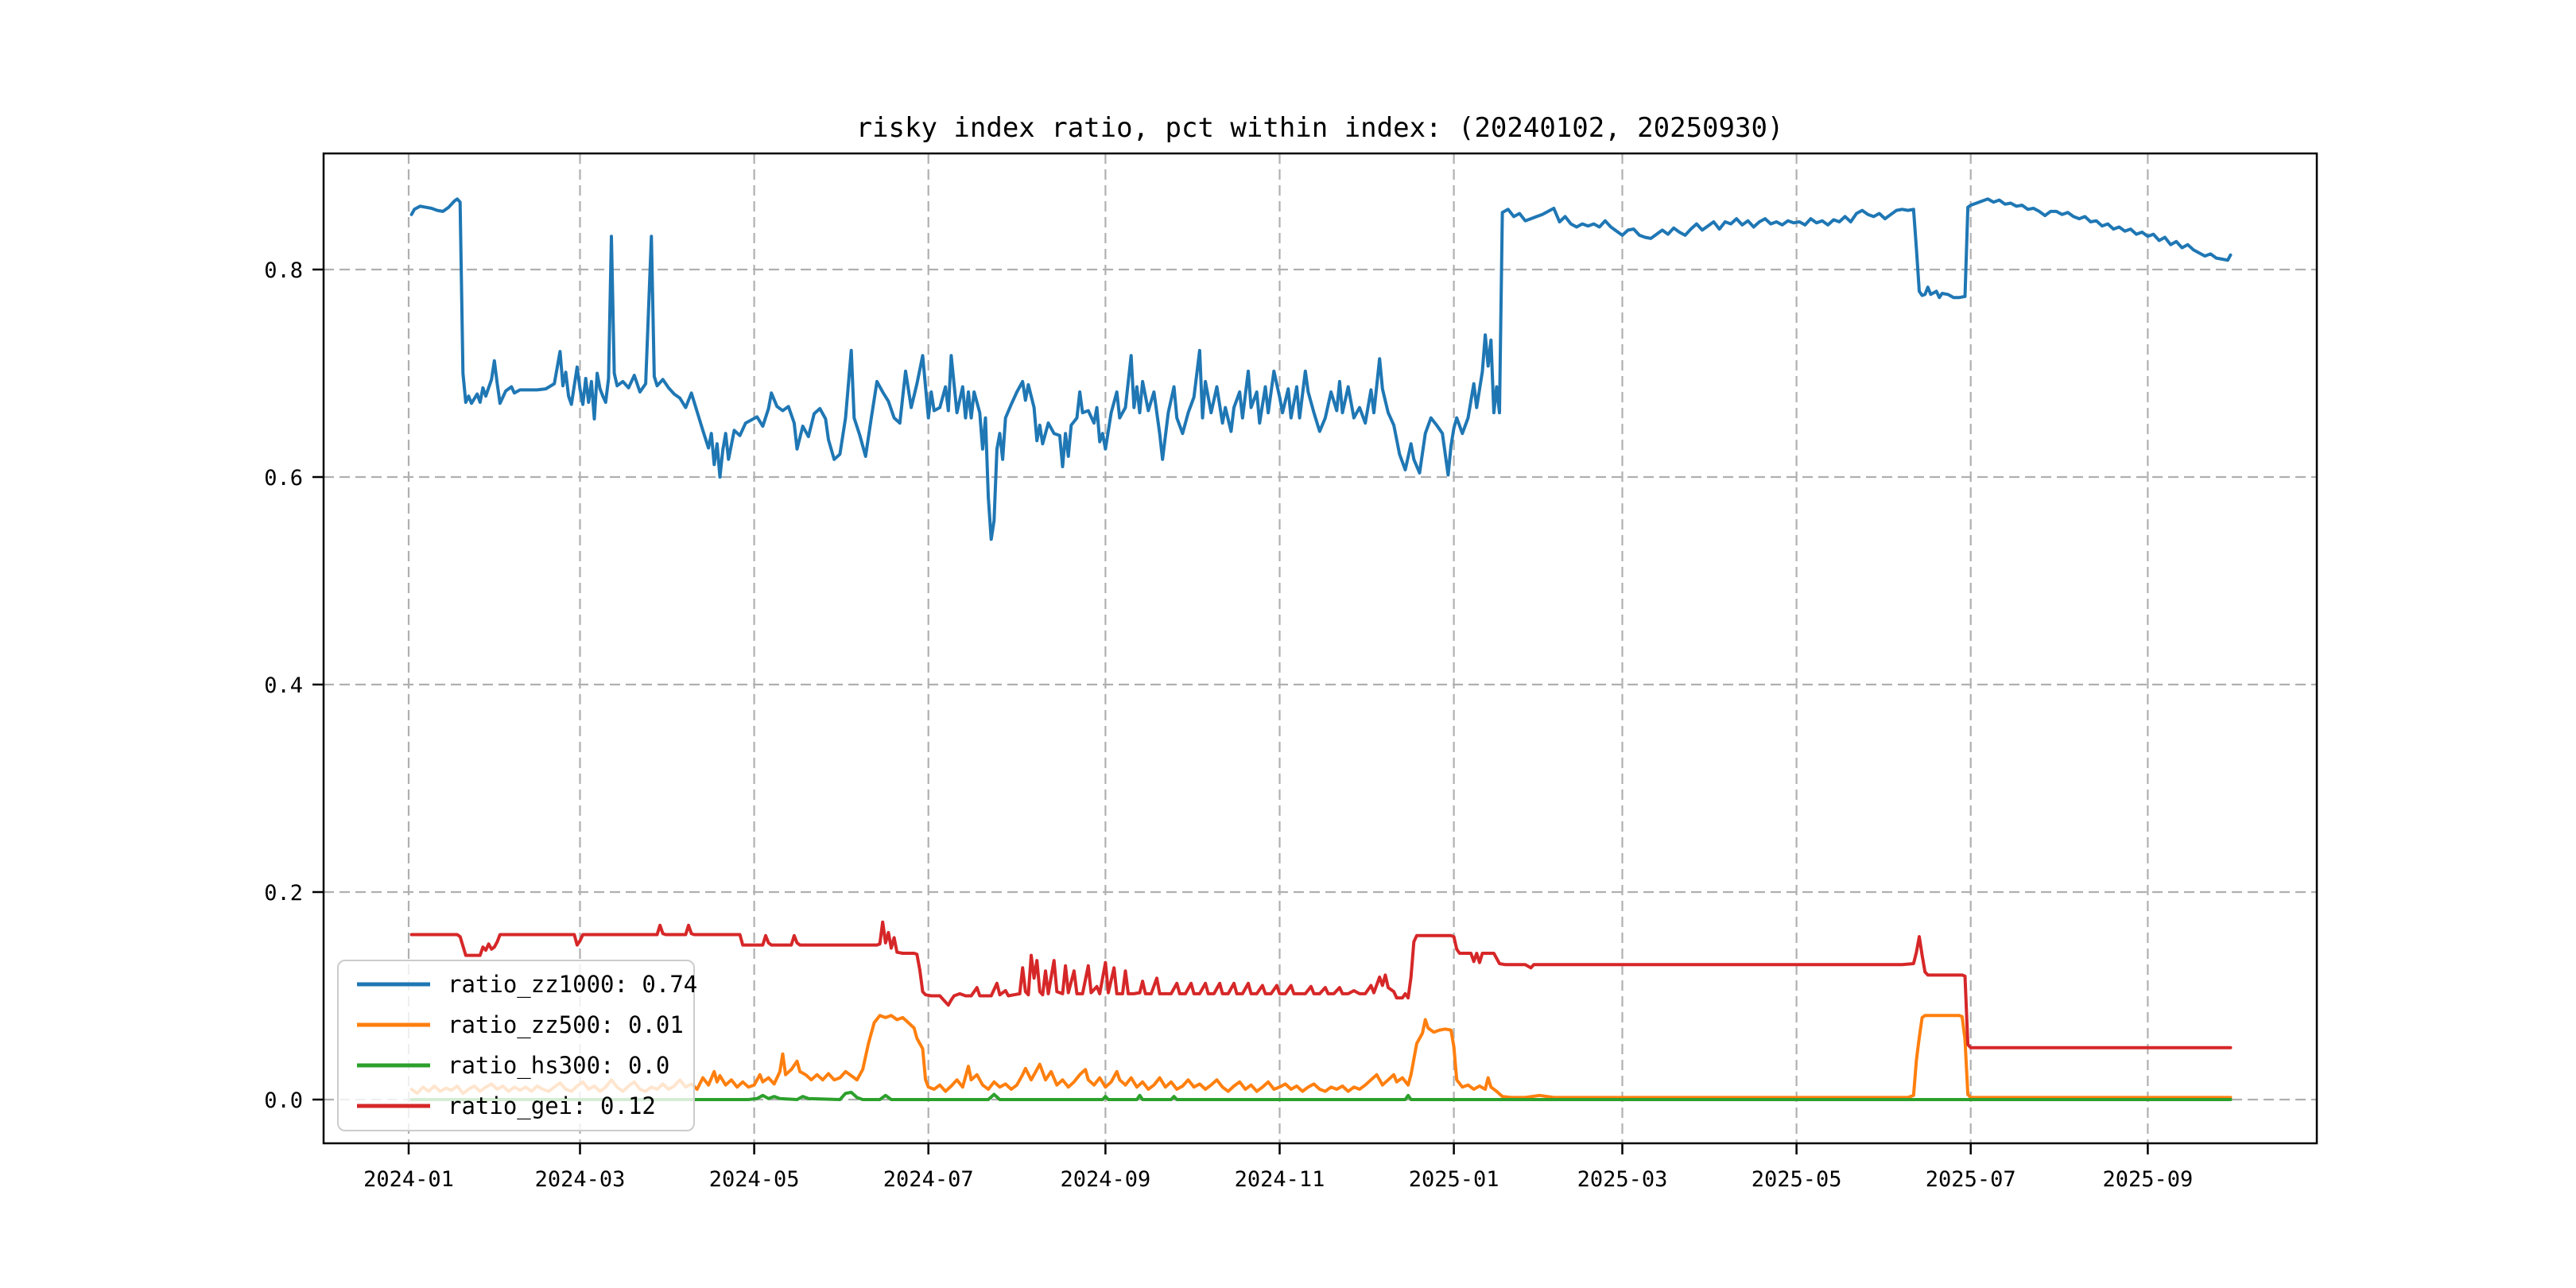  I want to click on x-tick-label: 2024-11, so click(1280, 1179).